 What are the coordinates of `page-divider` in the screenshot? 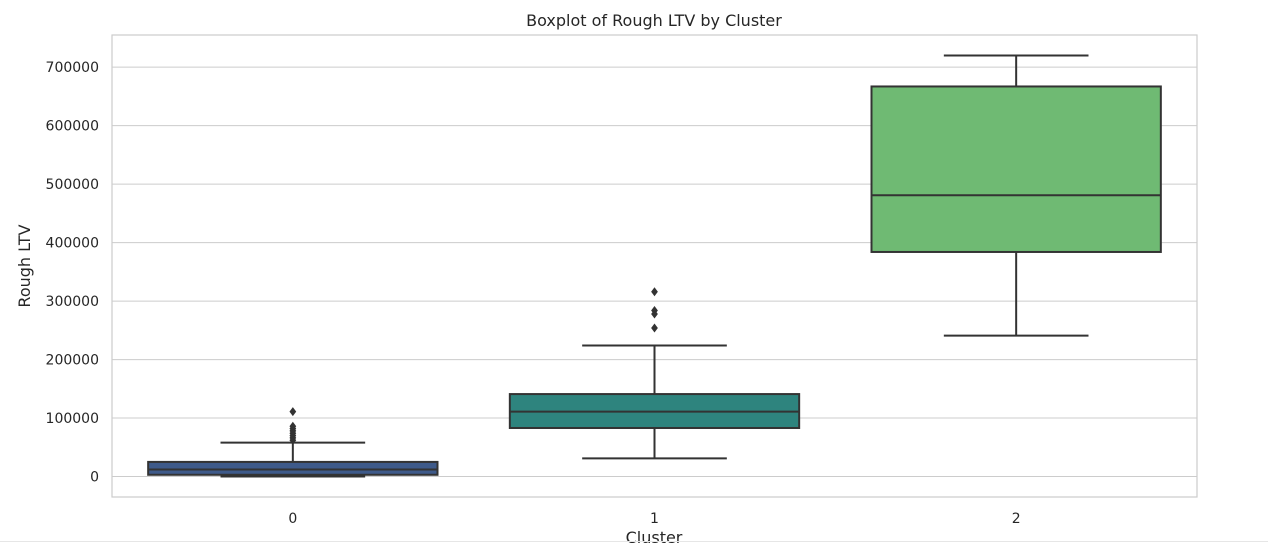 It's located at (634, 541).